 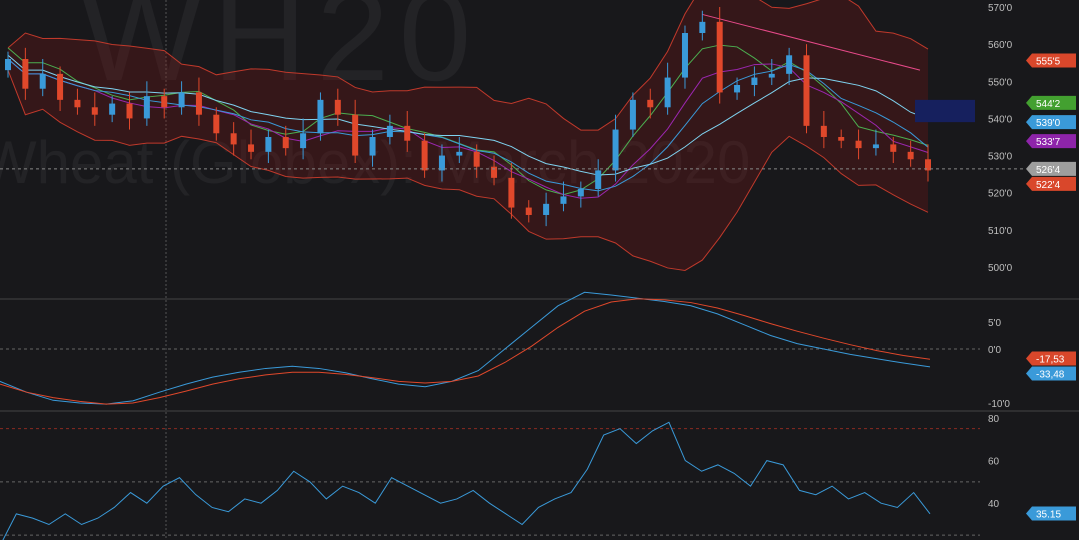 What do you see at coordinates (1048, 61) in the screenshot?
I see `price-tag: 555'5` at bounding box center [1048, 61].